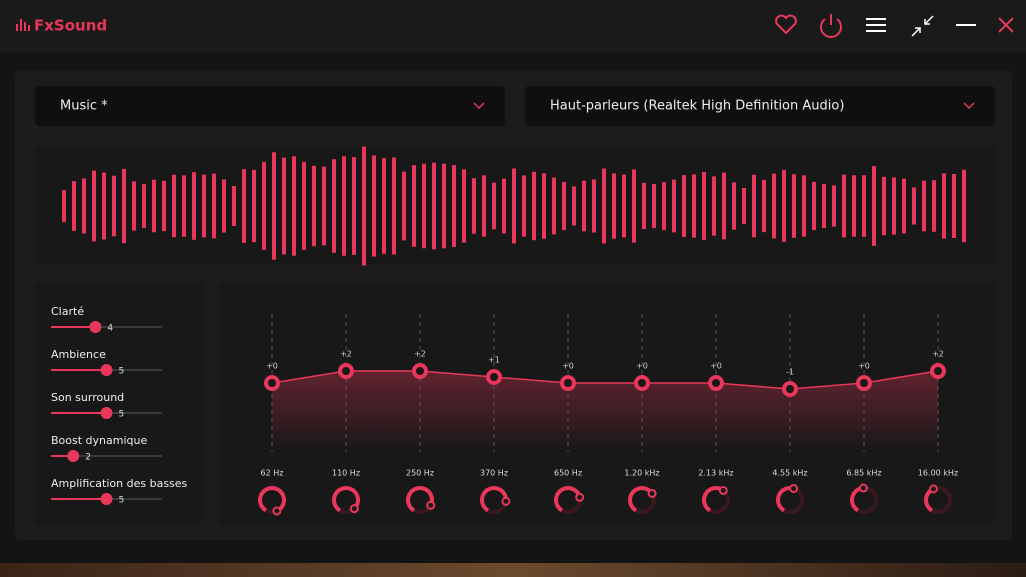  I want to click on frequency-label: 370 Hz, so click(494, 473).